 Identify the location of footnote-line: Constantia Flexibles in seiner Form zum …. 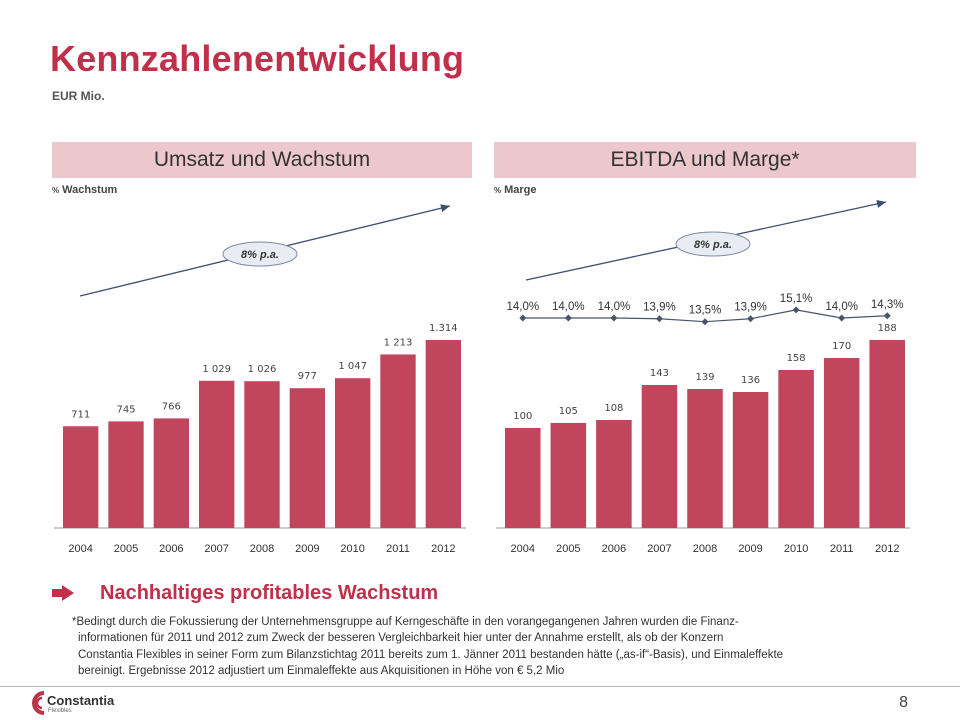
(431, 654).